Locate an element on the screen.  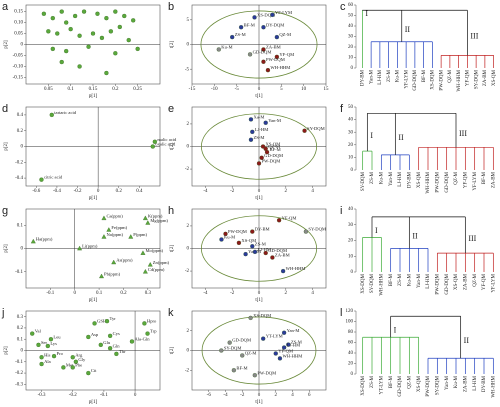
point-label: Ser is located at coordinates (44, 342).